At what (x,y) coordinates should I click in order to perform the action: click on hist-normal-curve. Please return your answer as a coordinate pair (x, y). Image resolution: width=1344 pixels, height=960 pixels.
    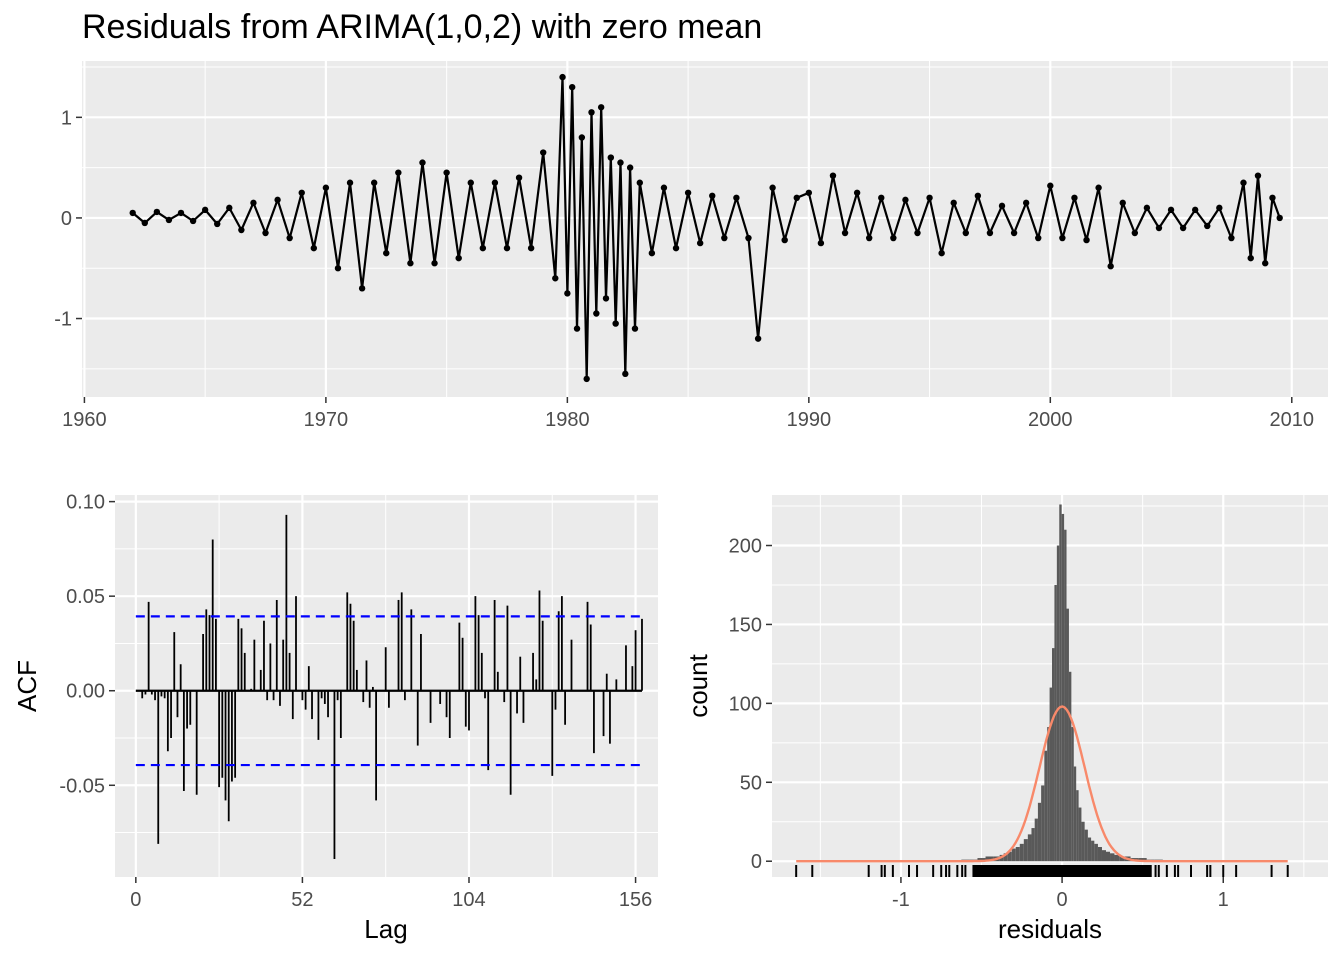
    Looking at the image, I should click on (1042, 784).